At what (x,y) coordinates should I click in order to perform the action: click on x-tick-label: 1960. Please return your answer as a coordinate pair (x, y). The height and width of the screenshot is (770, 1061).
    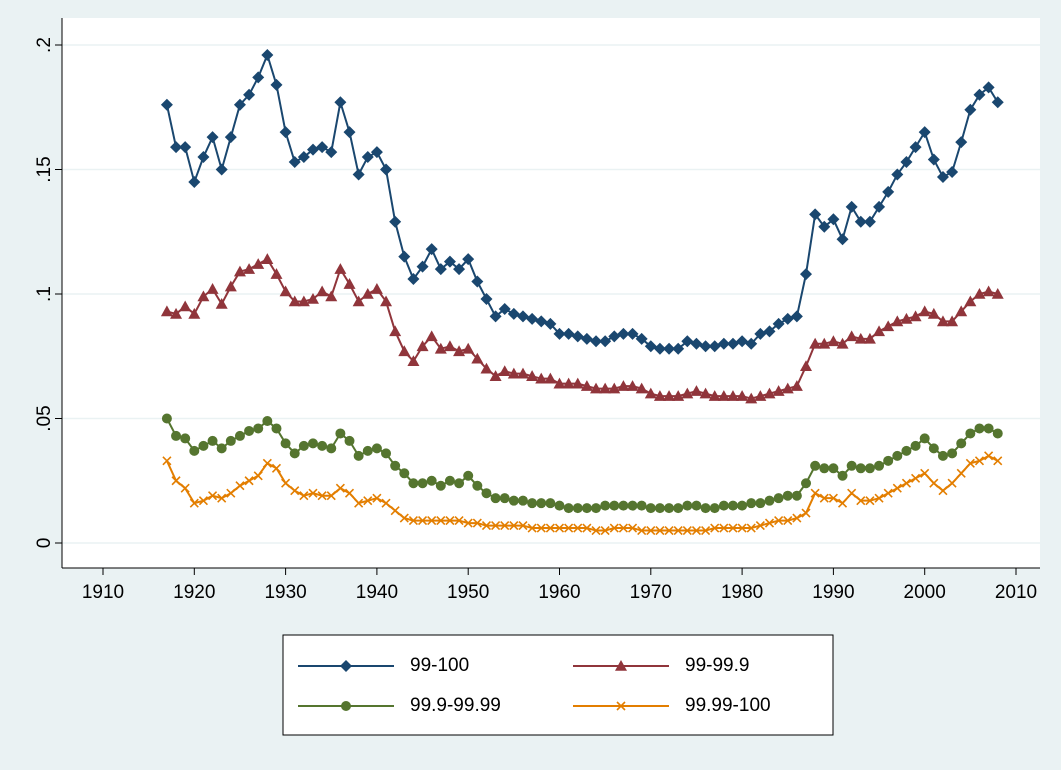
    Looking at the image, I should click on (559, 592).